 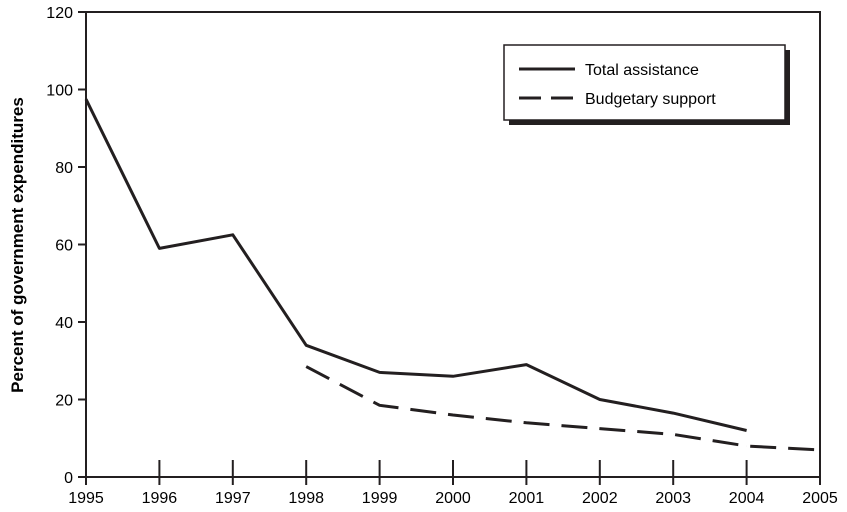 What do you see at coordinates (527, 498) in the screenshot?
I see `x-tick-label: 2001` at bounding box center [527, 498].